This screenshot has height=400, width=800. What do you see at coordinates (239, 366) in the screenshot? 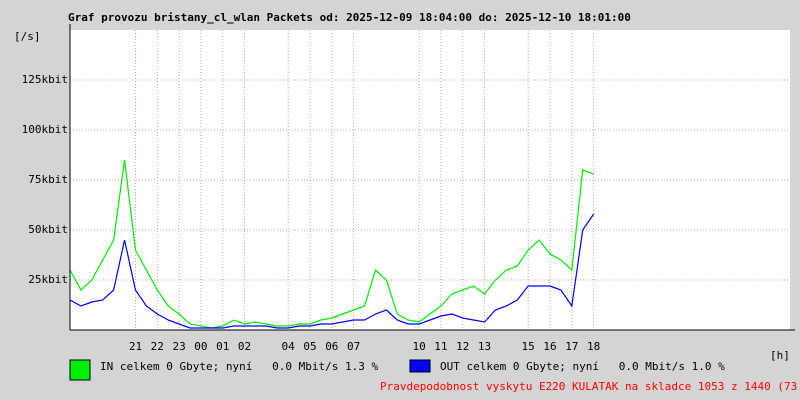
I see `legend-label: IN celkem 0 Gbyte; nyní 0.0 Mbit/s 1.3 %` at bounding box center [239, 366].